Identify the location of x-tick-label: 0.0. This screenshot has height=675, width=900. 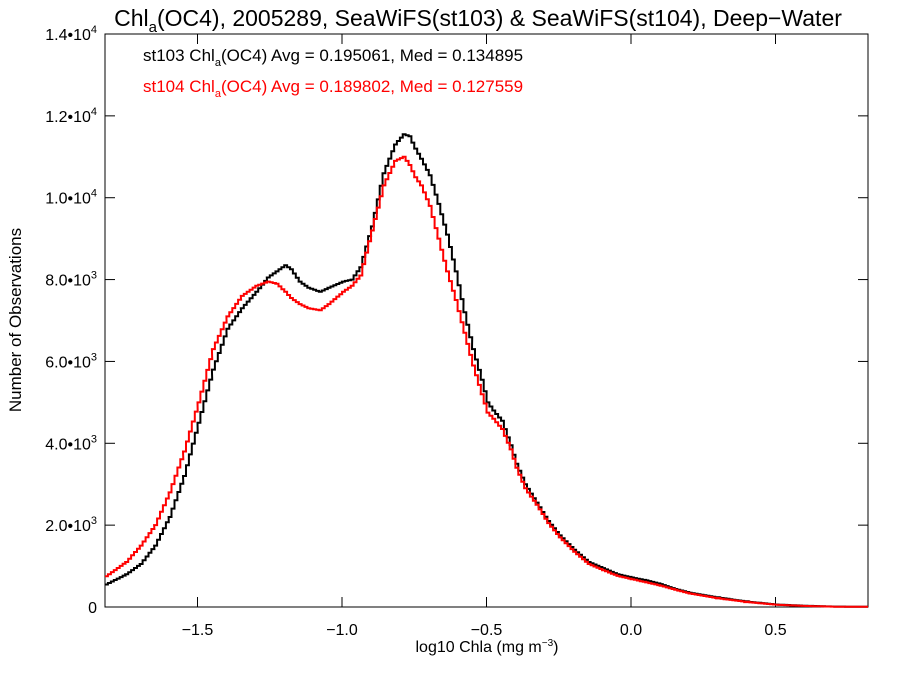
(631, 630).